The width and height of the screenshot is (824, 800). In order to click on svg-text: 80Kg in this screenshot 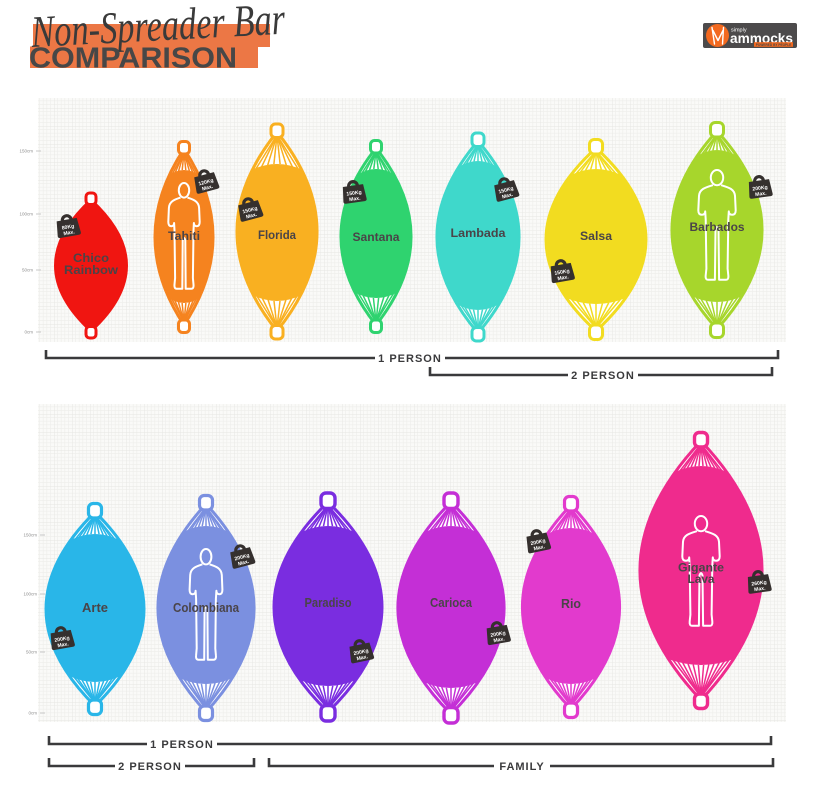, I will do `click(67, 228)`.